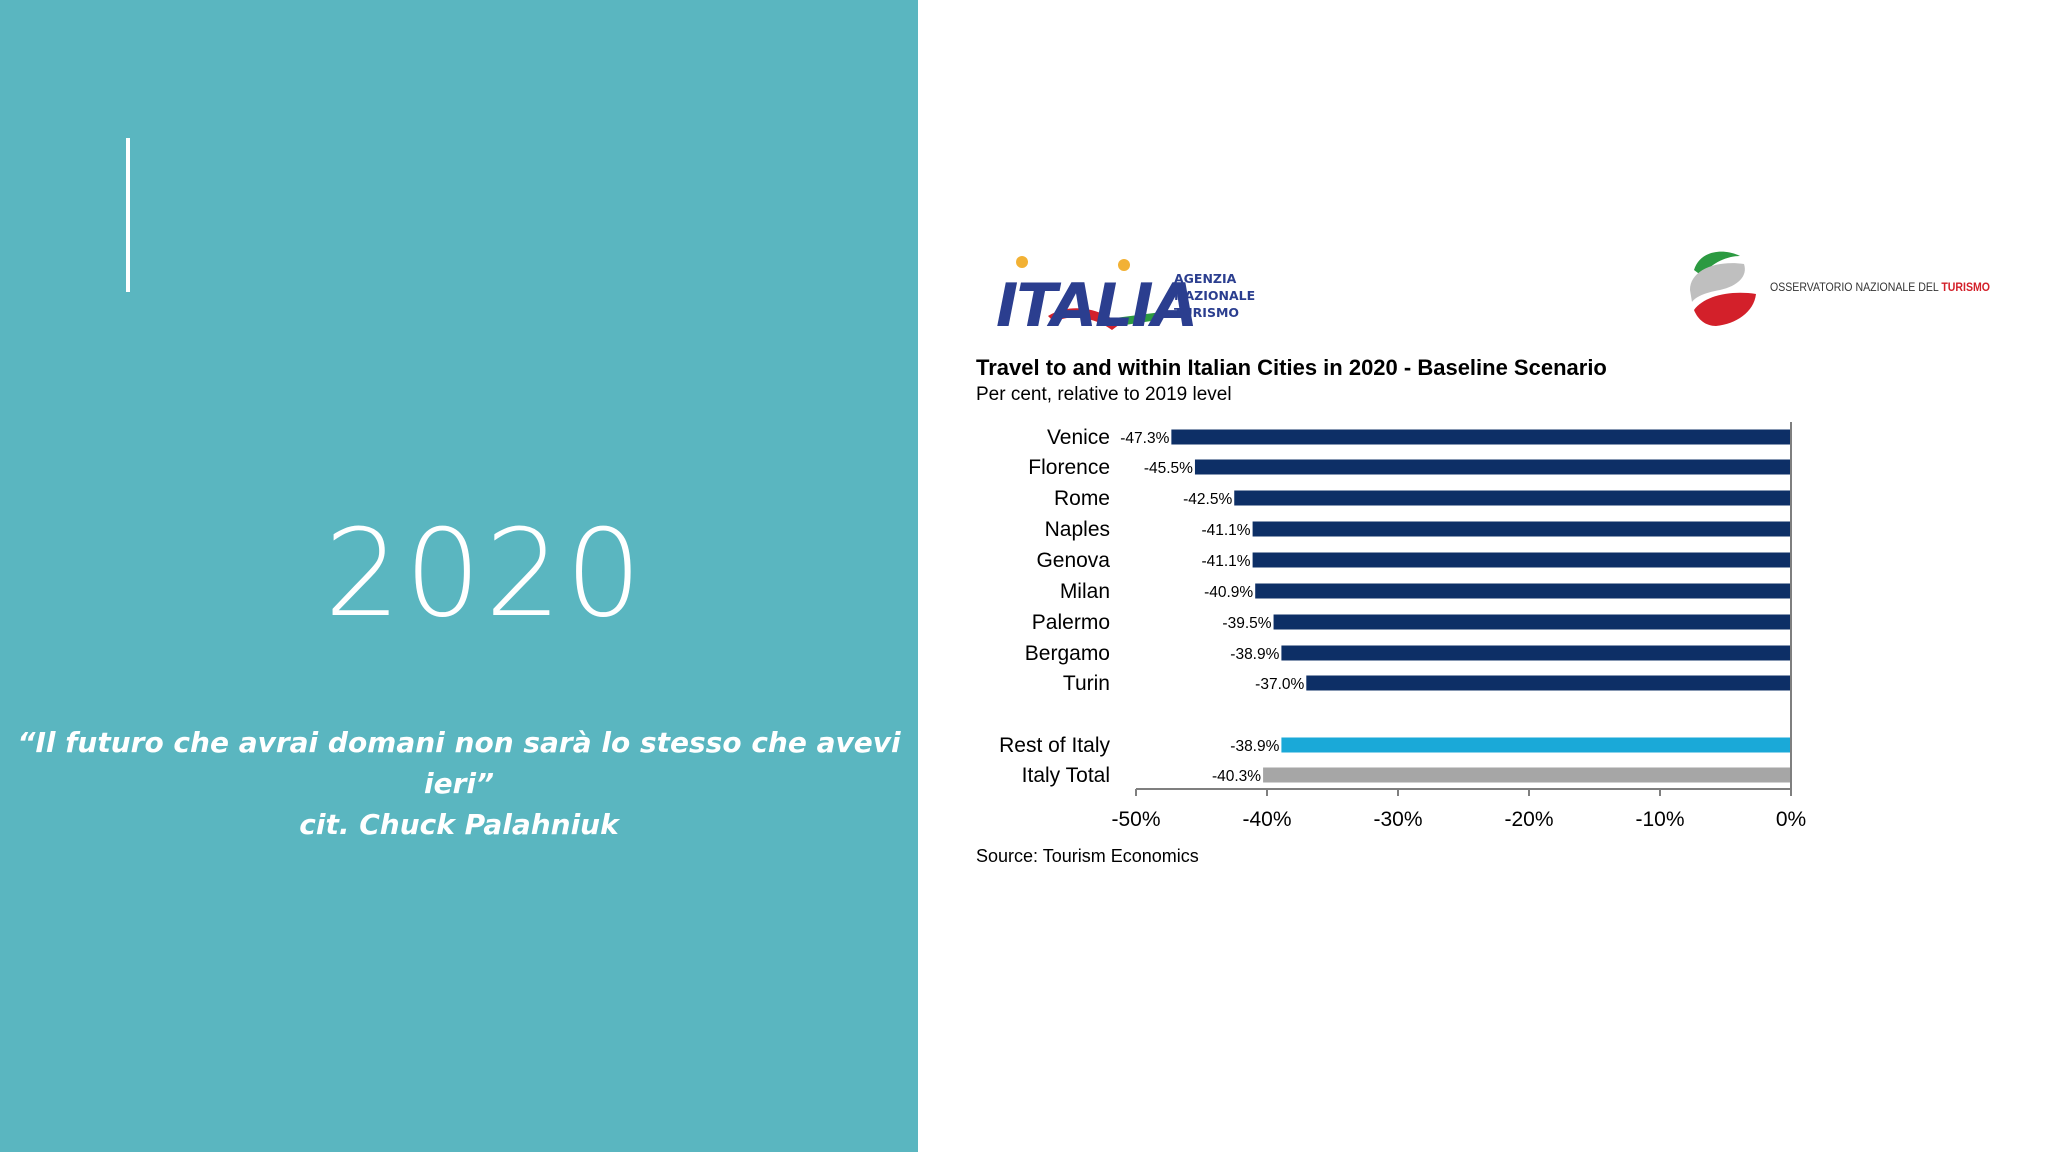 Image resolution: width=2048 pixels, height=1152 pixels. I want to click on bar-italy-total, so click(1527, 775).